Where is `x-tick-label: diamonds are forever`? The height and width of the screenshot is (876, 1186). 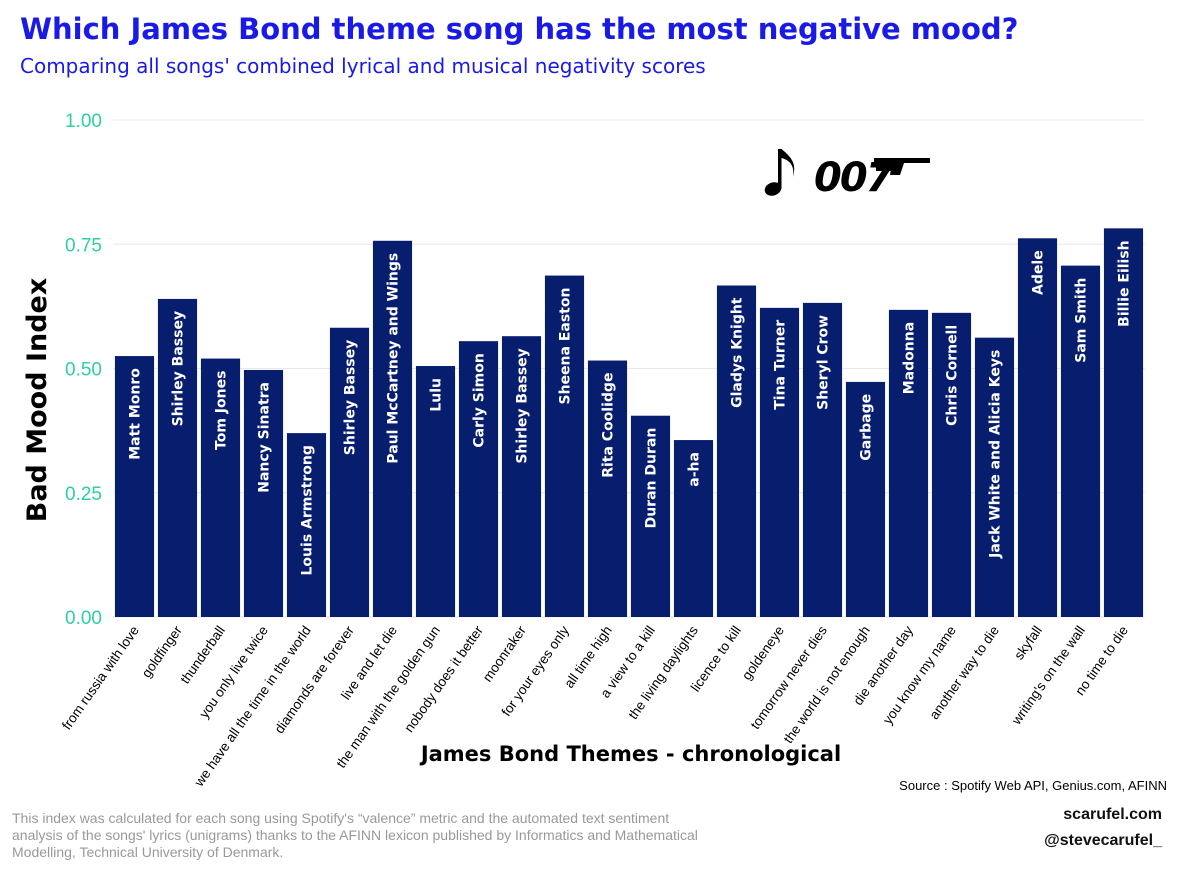 x-tick-label: diamonds are forever is located at coordinates (314, 680).